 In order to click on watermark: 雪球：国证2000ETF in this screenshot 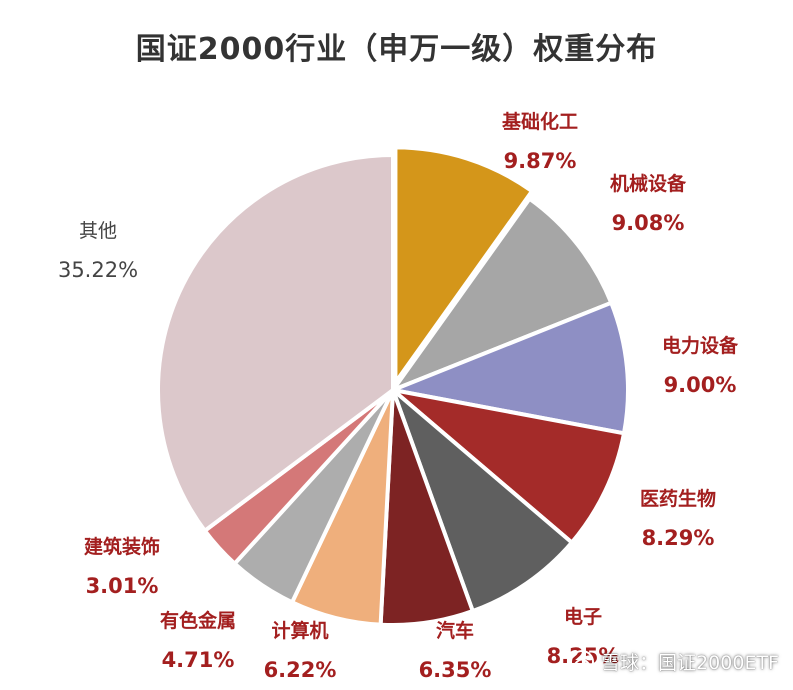, I will do `click(674, 661)`.